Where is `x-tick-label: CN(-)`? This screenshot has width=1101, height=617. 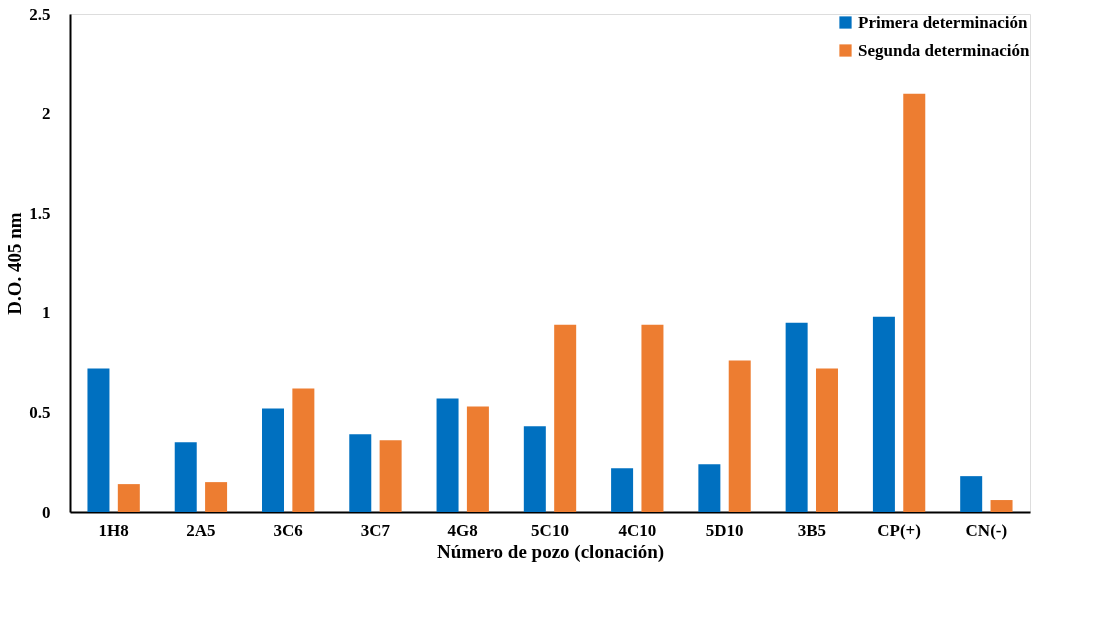 x-tick-label: CN(-) is located at coordinates (986, 530).